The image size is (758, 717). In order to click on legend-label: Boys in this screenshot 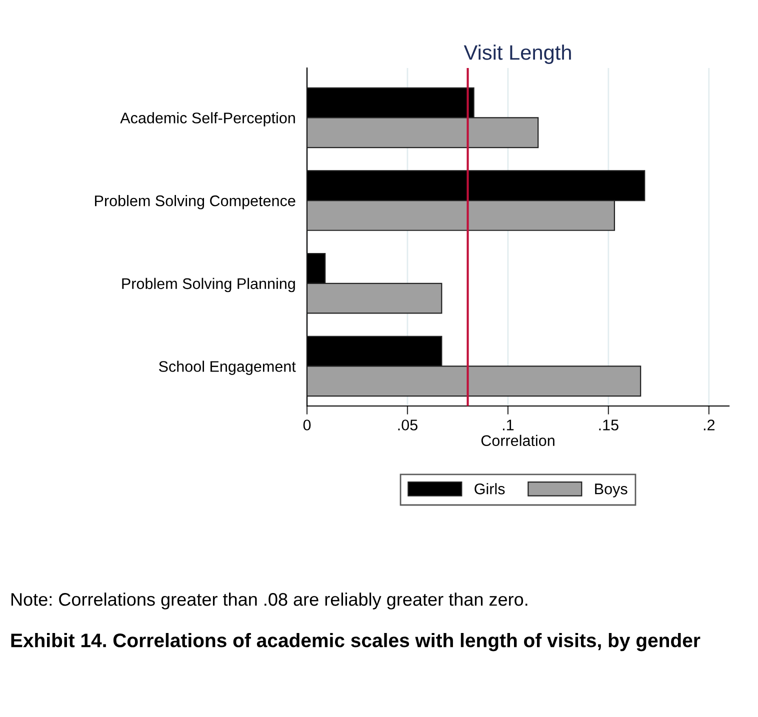, I will do `click(611, 491)`.